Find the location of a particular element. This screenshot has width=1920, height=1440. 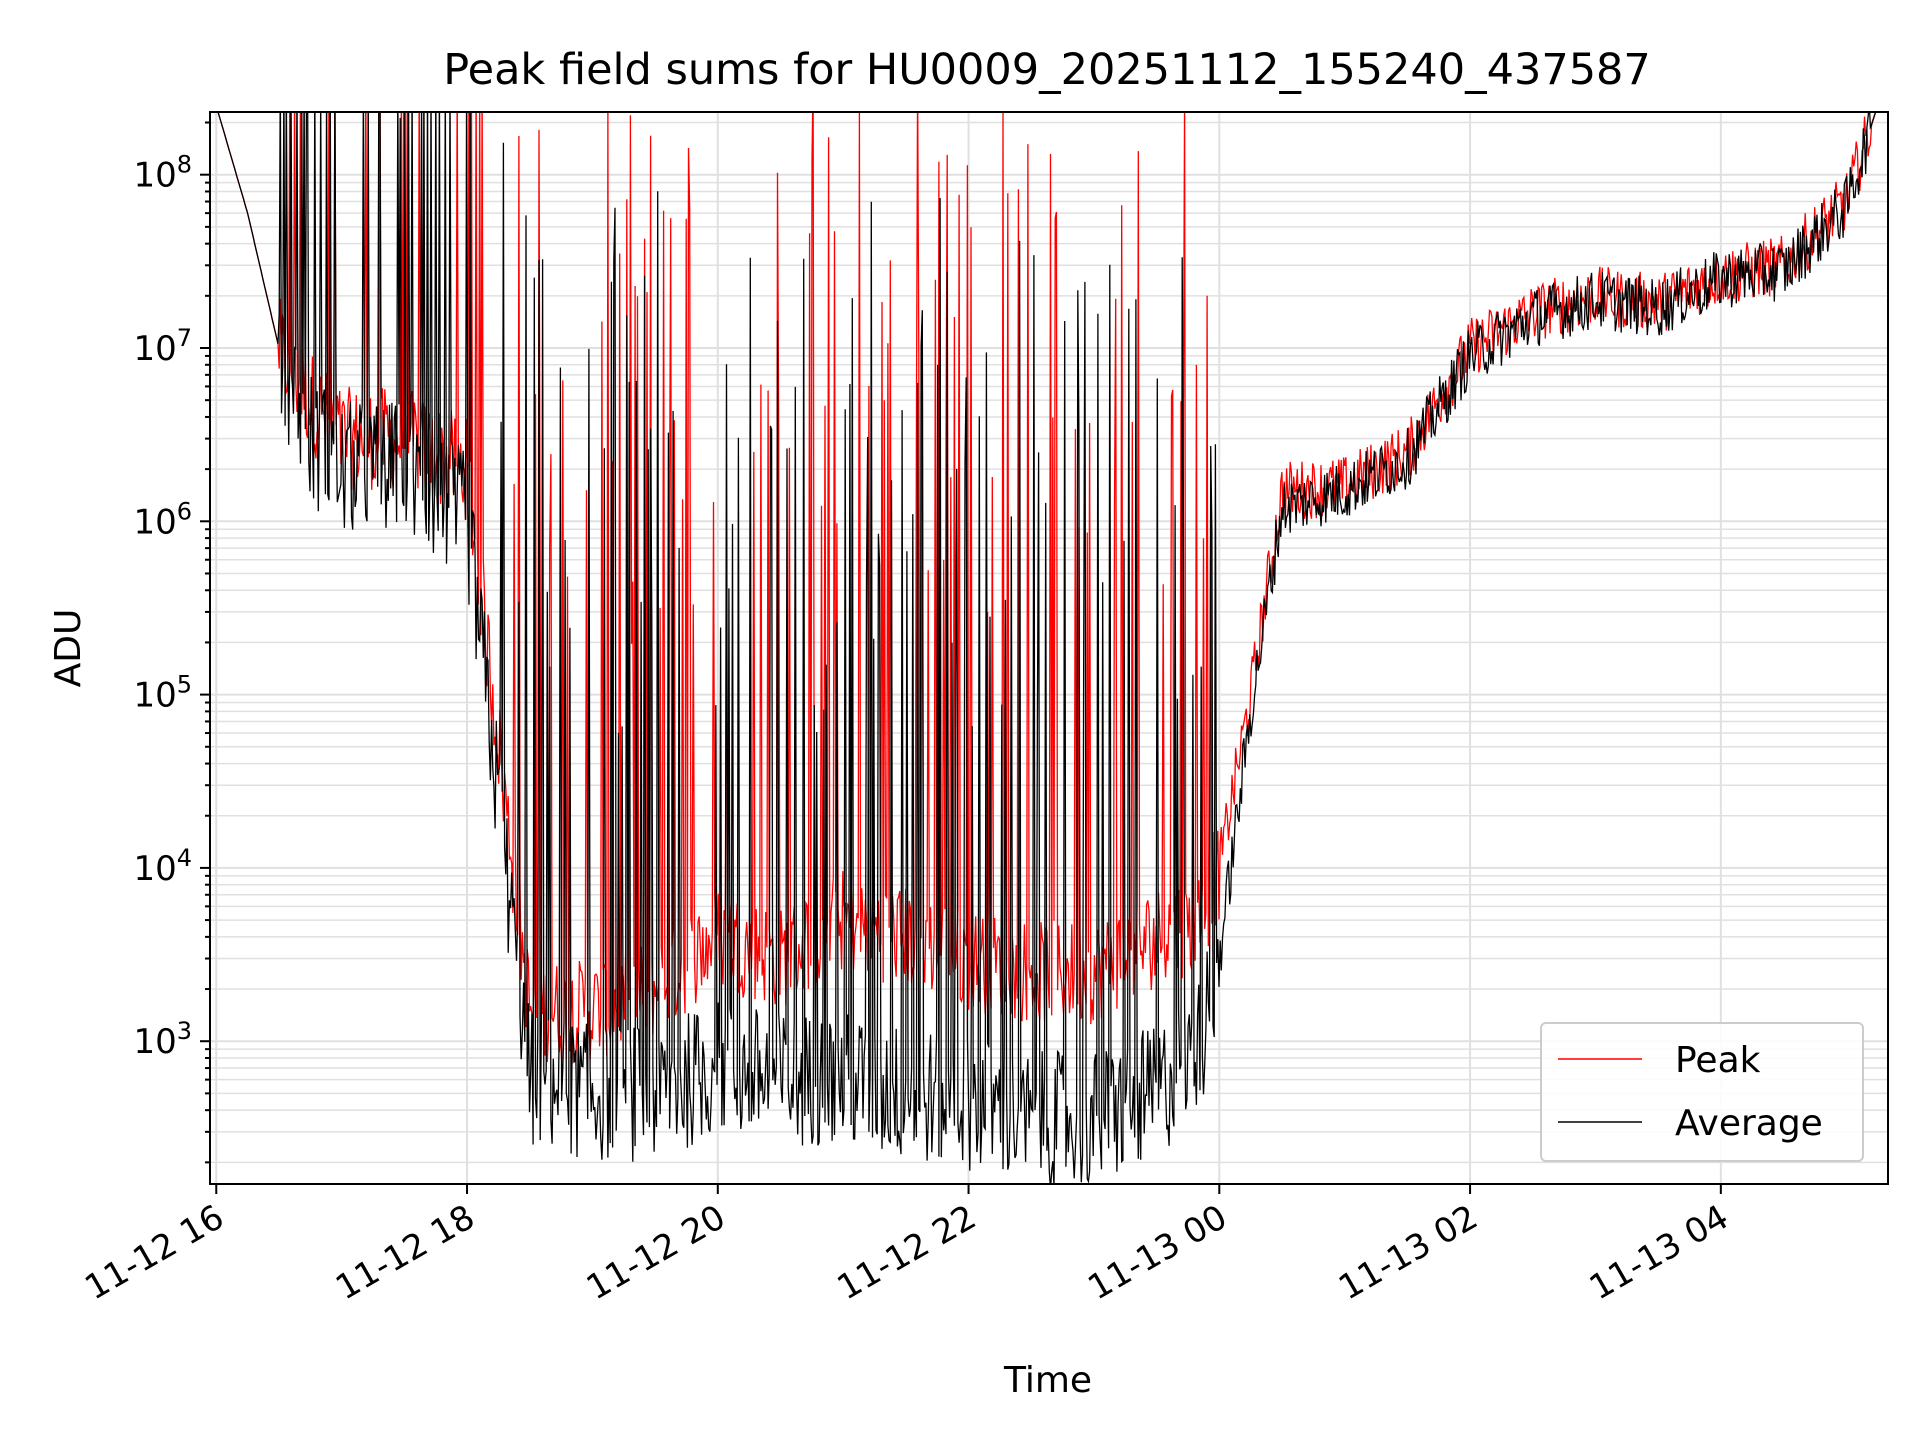

y-tick-label: 10⁴ is located at coordinates (162, 866).